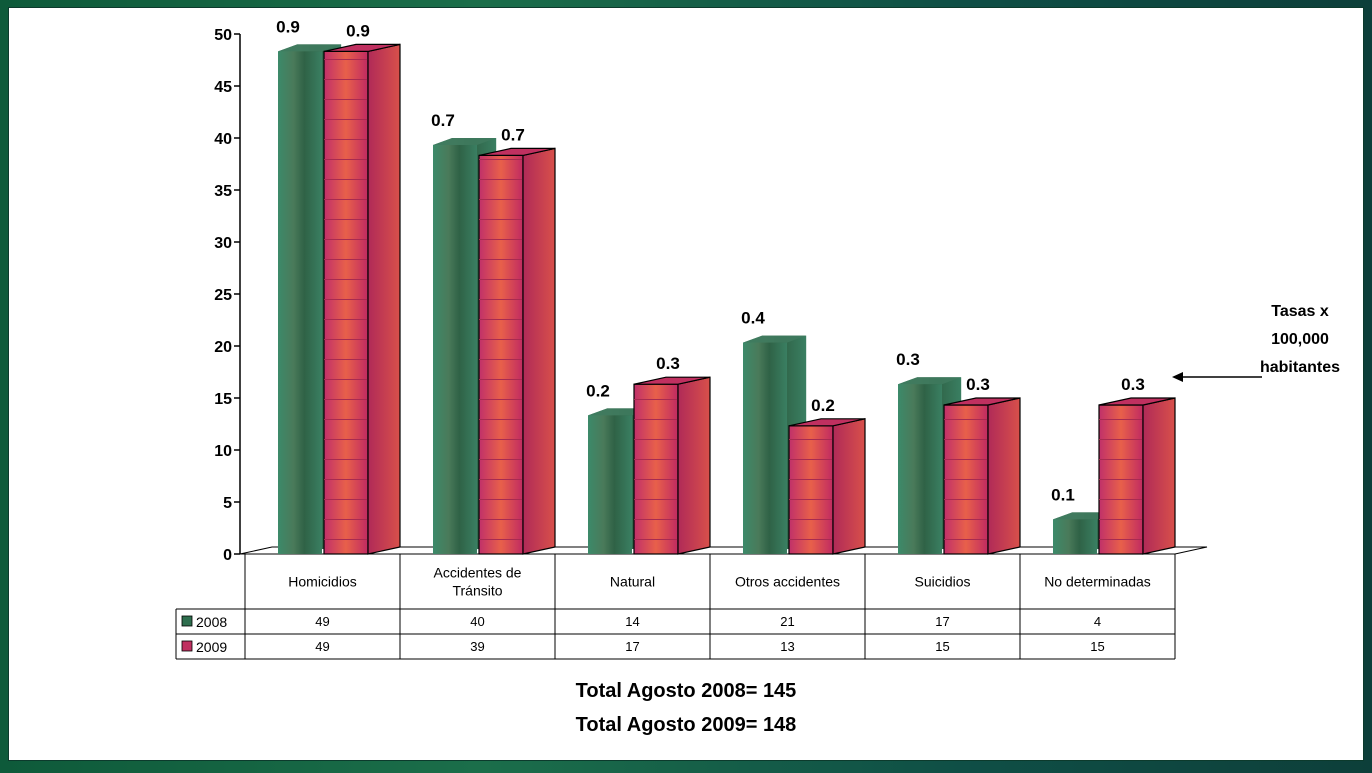 This screenshot has width=1372, height=773. What do you see at coordinates (211, 647) in the screenshot?
I see `legend-label: 2009` at bounding box center [211, 647].